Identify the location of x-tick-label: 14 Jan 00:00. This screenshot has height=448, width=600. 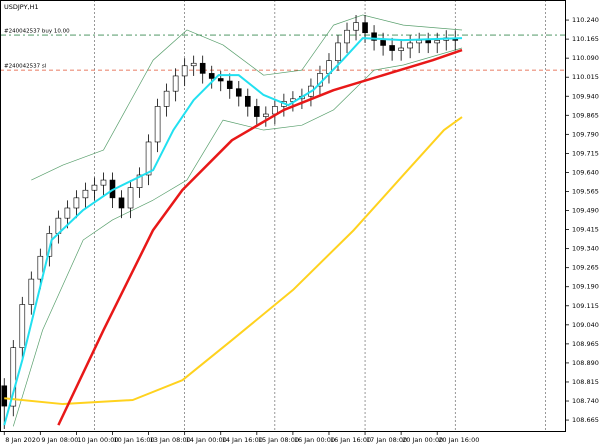
(206, 440).